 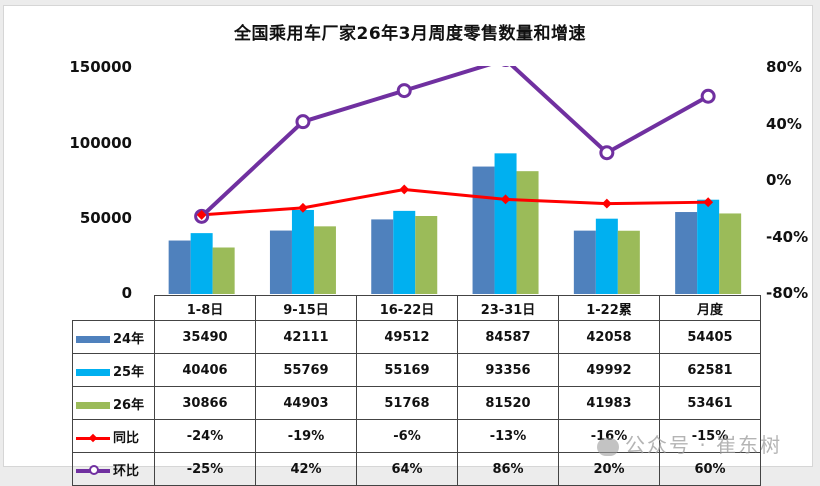 I want to click on left-axis-tick: 0, so click(x=126, y=293).